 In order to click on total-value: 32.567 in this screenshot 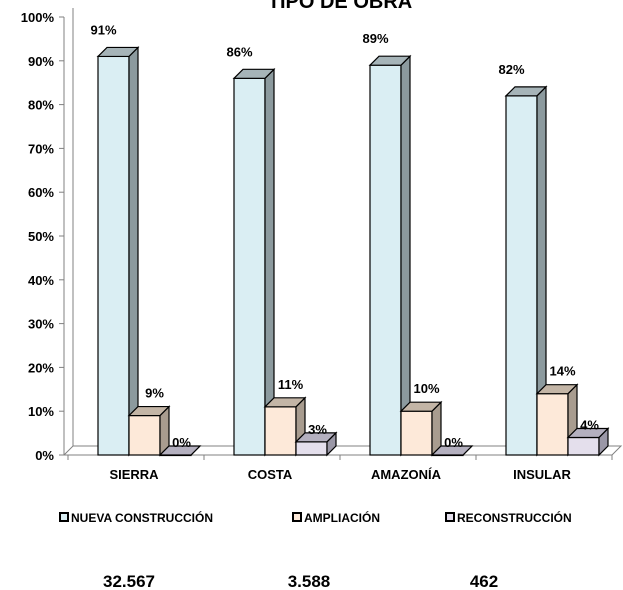, I will do `click(129, 581)`.